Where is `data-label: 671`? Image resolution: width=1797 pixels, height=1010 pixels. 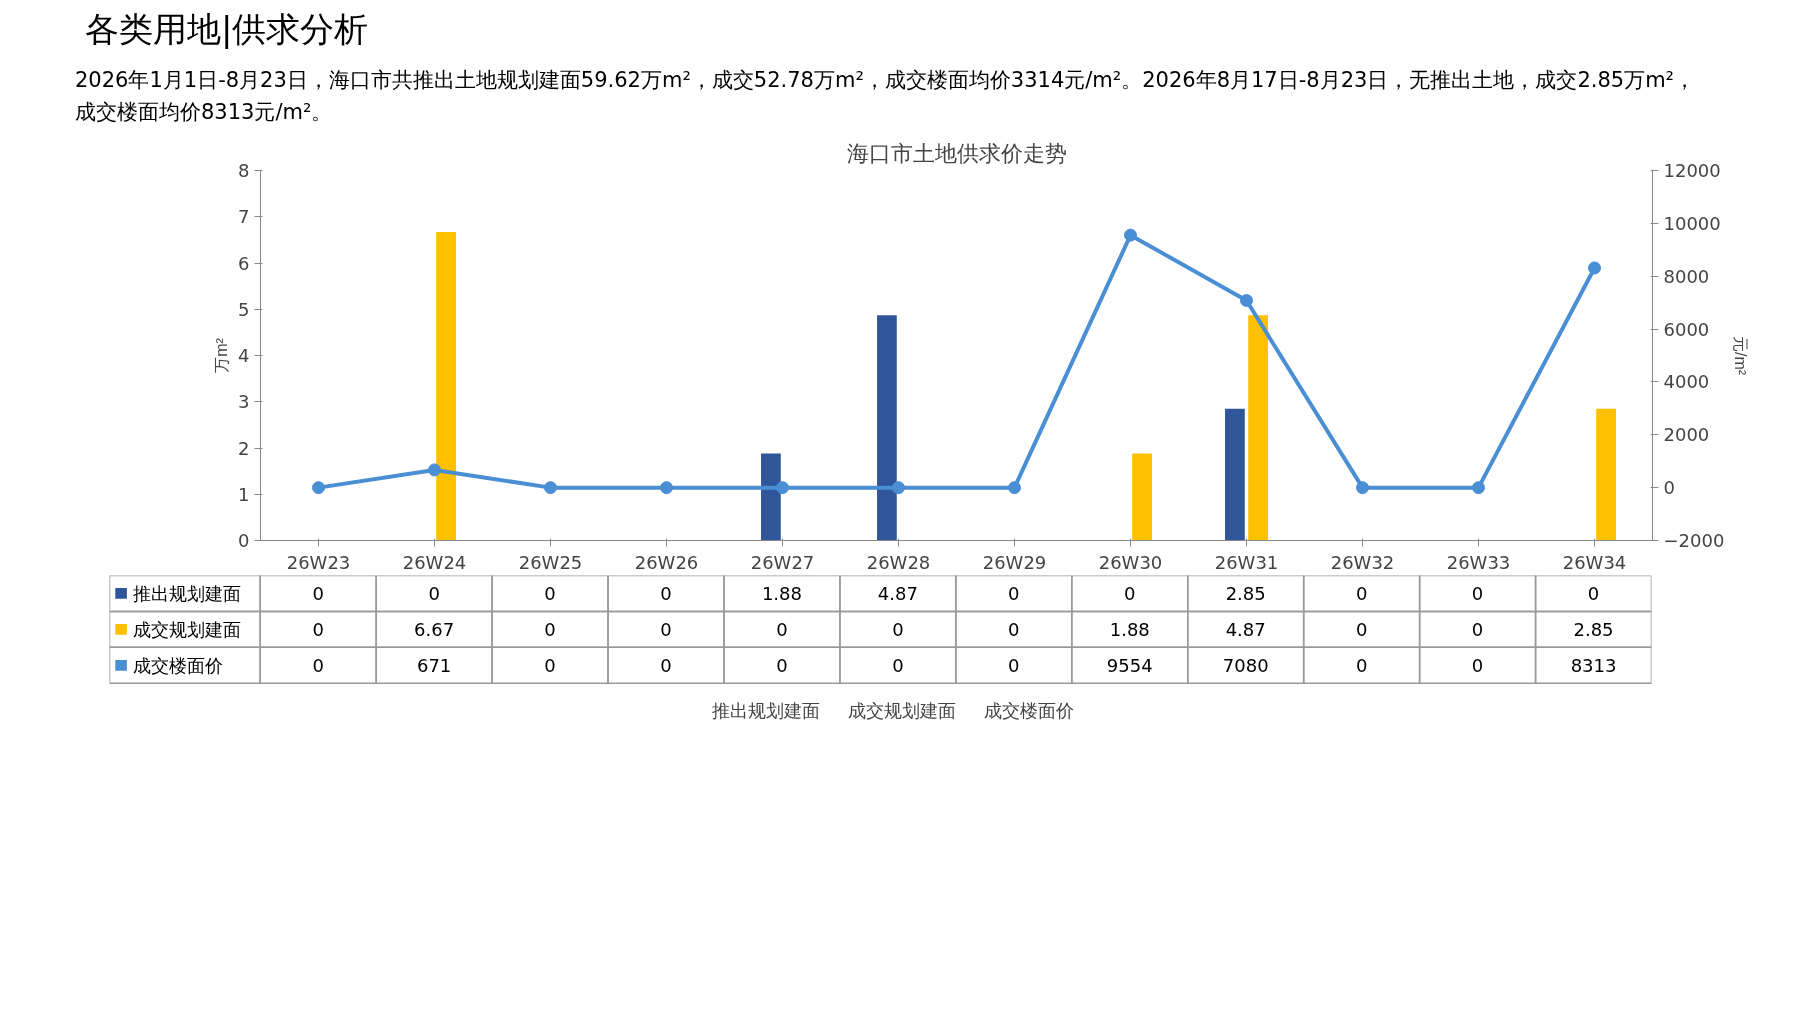
data-label: 671 is located at coordinates (434, 665).